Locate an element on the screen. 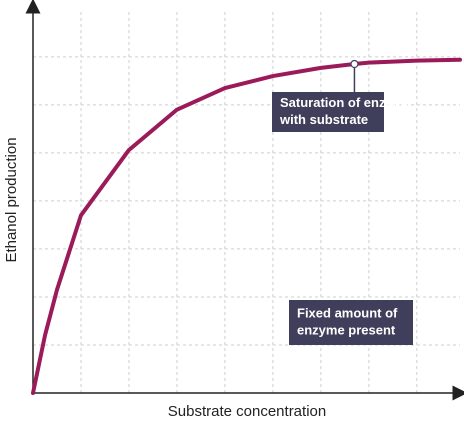 The height and width of the screenshot is (423, 464). annotation-text: Fixed amount of is located at coordinates (347, 312).